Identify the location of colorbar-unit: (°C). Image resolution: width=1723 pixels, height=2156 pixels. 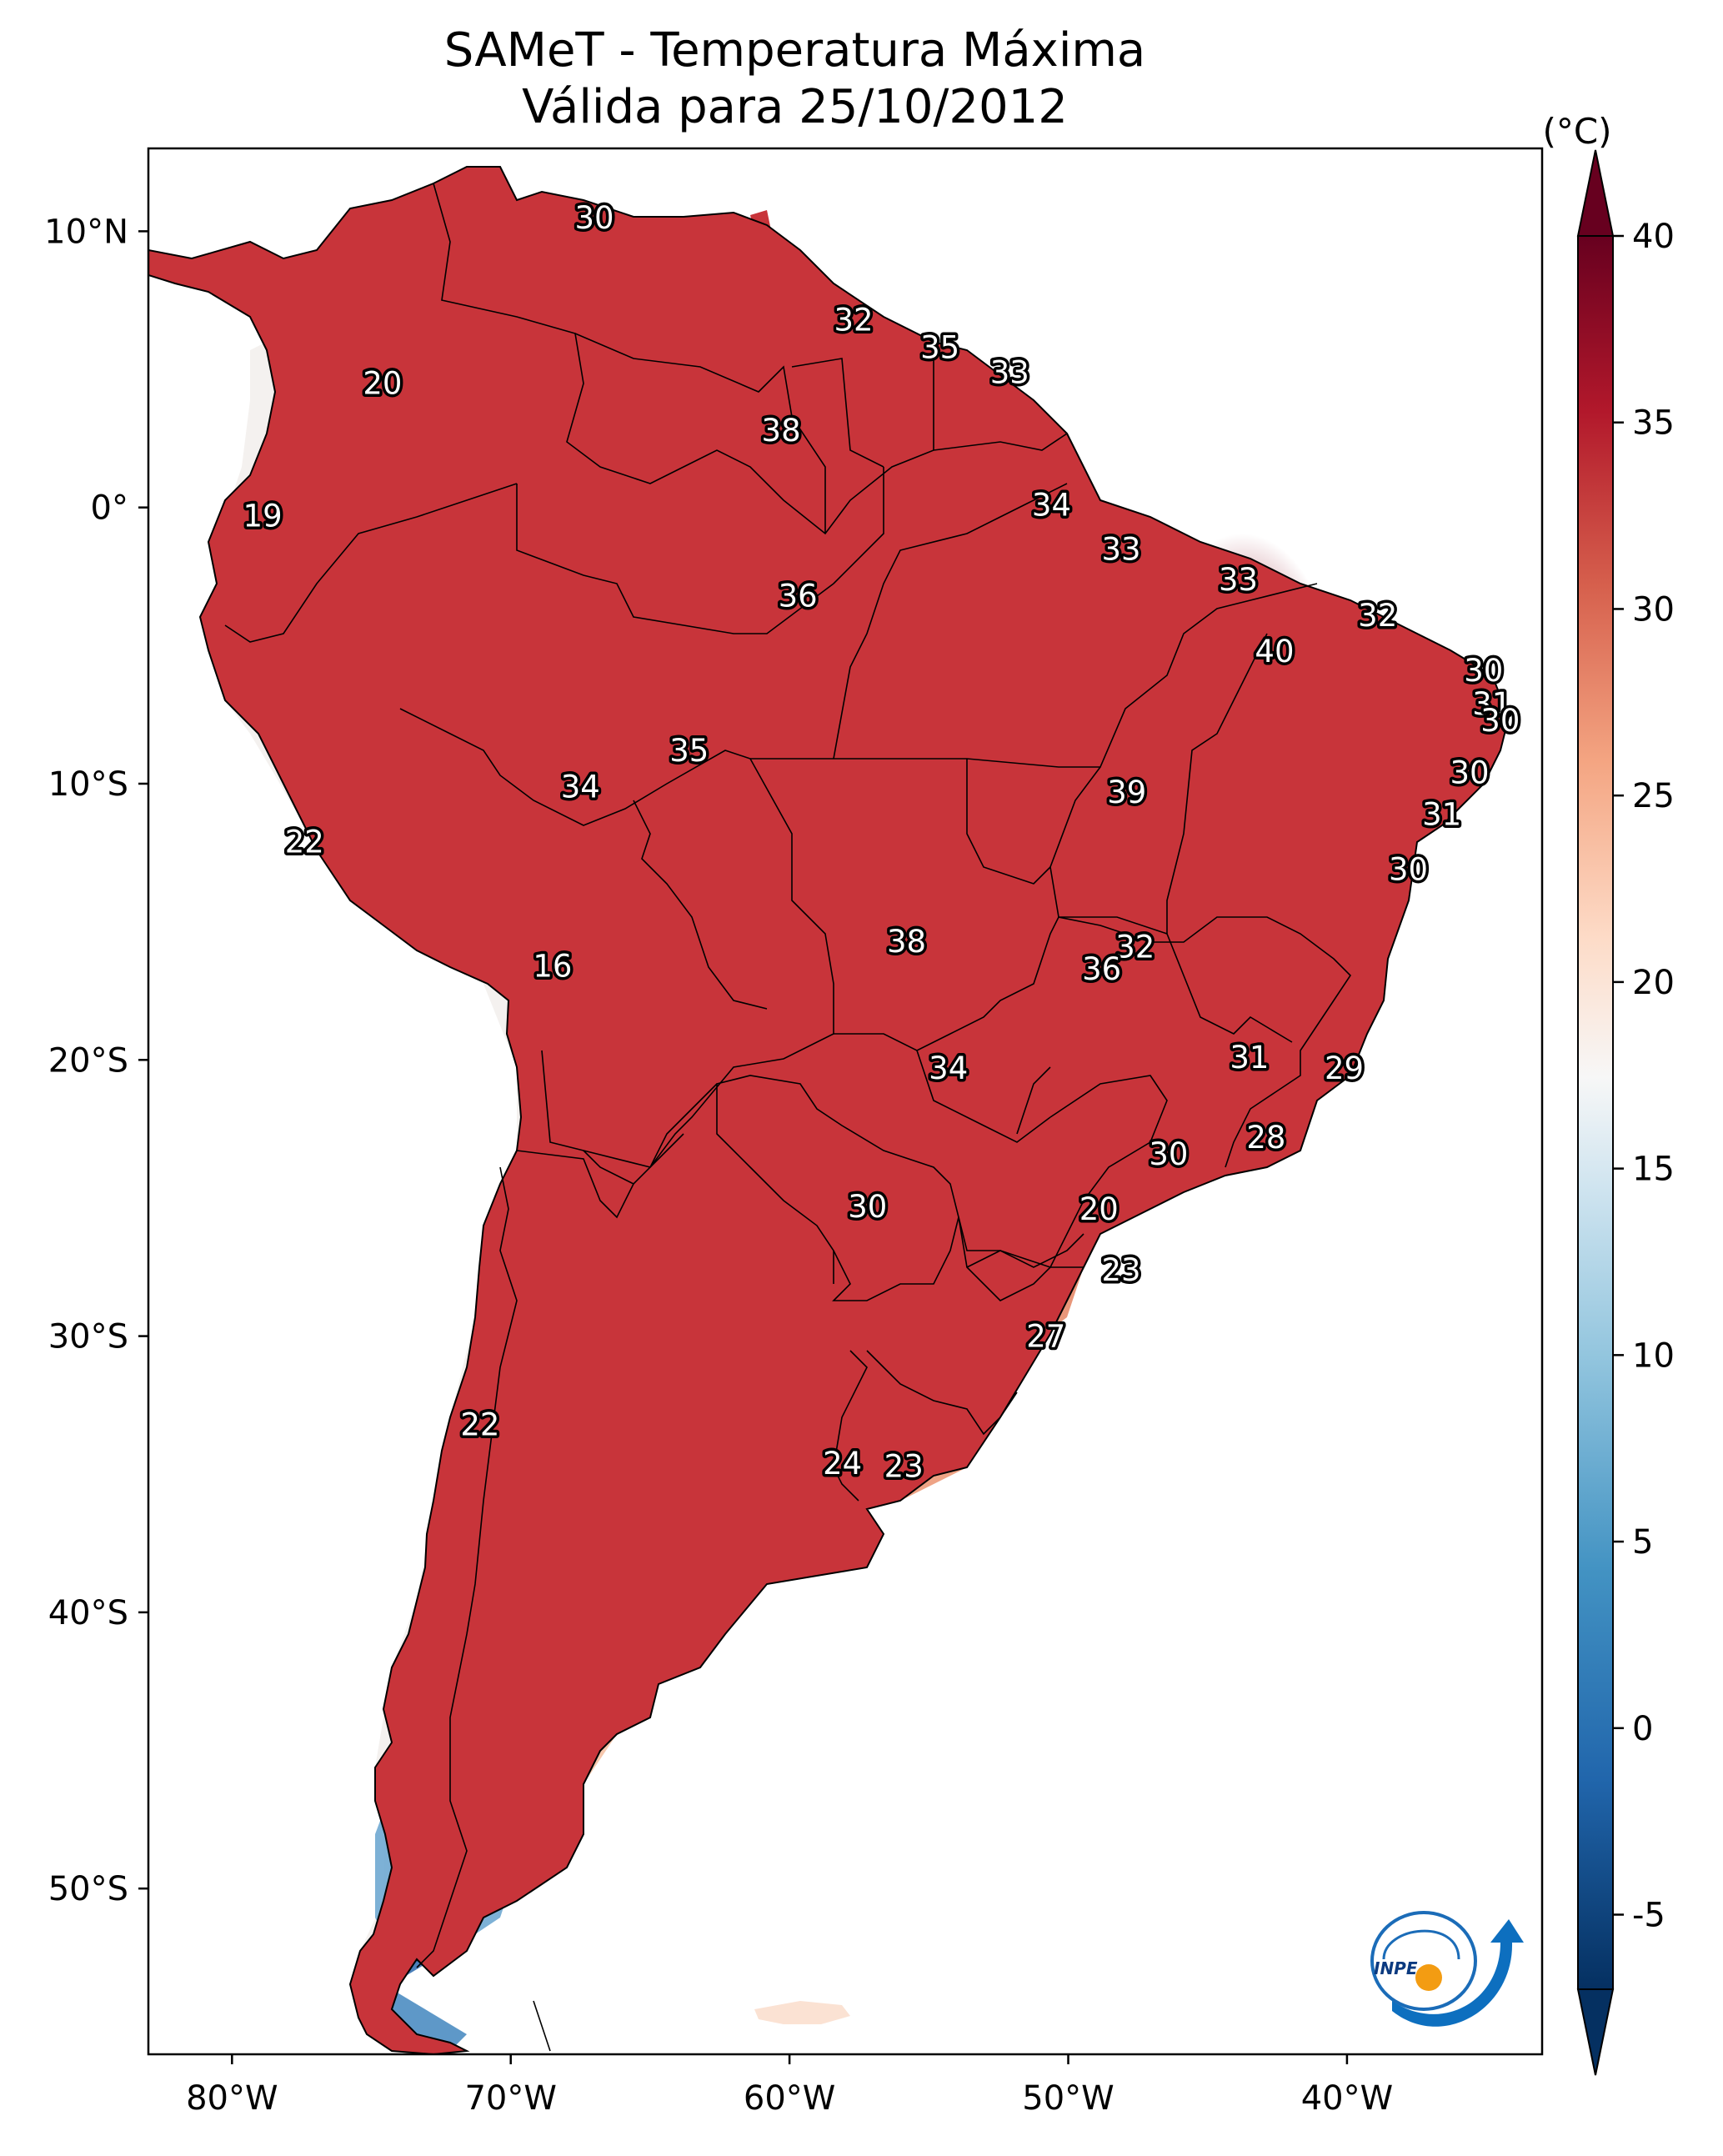
(1576, 131).